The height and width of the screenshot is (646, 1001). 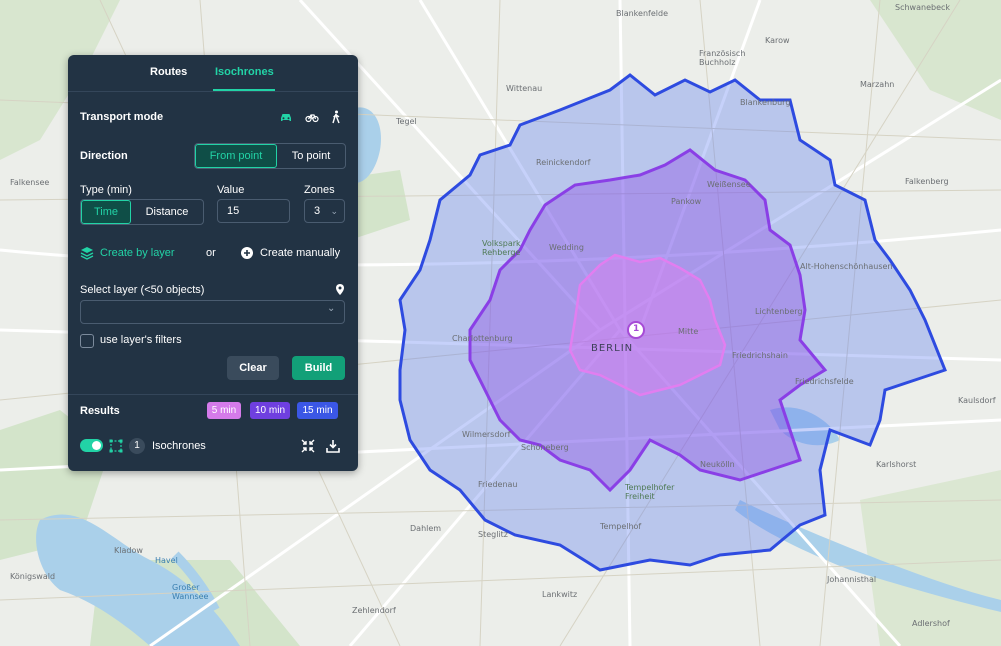 I want to click on bike-icon, so click(x=312, y=117).